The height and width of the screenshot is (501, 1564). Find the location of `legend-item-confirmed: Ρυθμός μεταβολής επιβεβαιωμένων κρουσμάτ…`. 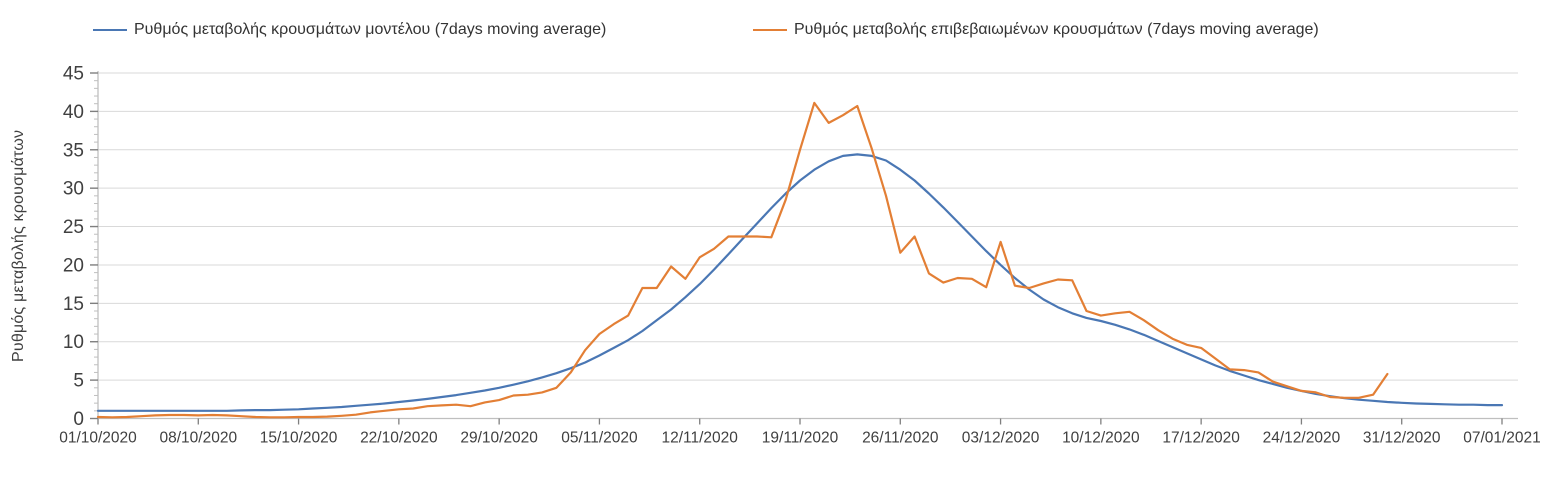

legend-item-confirmed: Ρυθμός μεταβολής επιβεβαιωμένων κρουσμάτ… is located at coordinates (1036, 30).